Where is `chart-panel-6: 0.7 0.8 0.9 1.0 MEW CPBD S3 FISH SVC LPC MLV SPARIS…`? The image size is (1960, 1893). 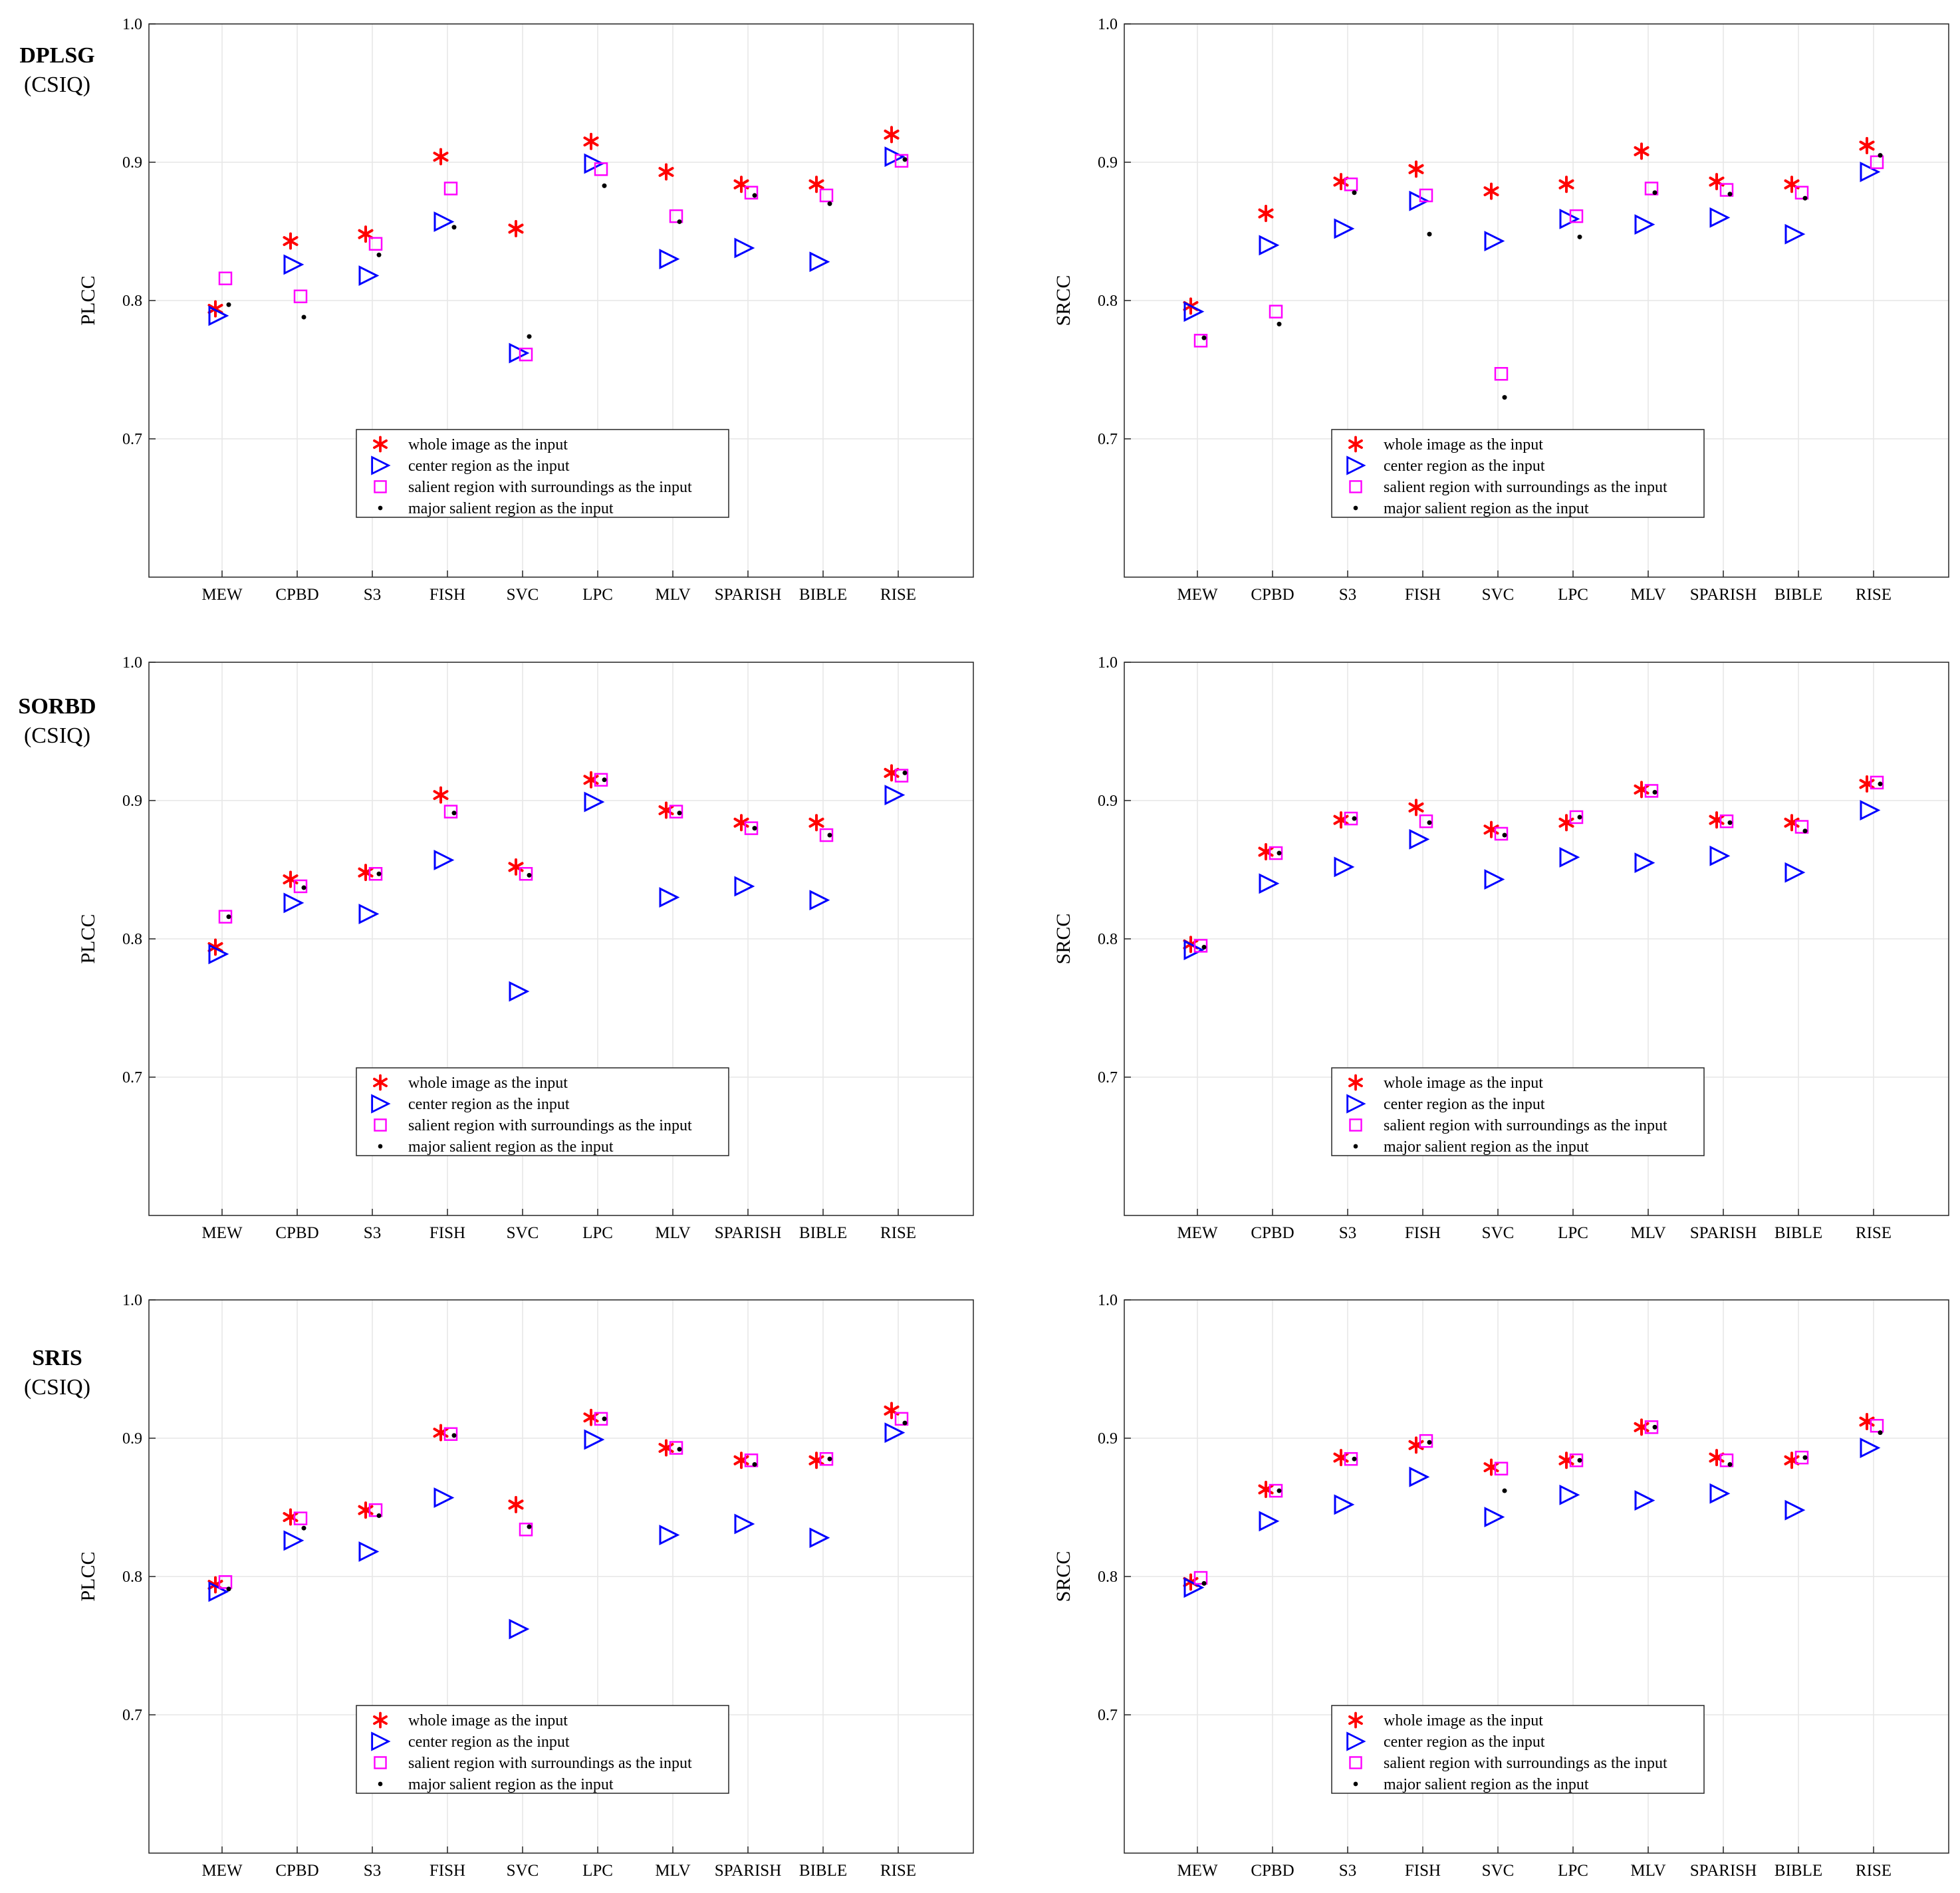
chart-panel-6: 0.7 0.8 0.9 1.0 MEW CPBD S3 FISH SVC LPC MLV SPARIS… is located at coordinates (1500, 1586).